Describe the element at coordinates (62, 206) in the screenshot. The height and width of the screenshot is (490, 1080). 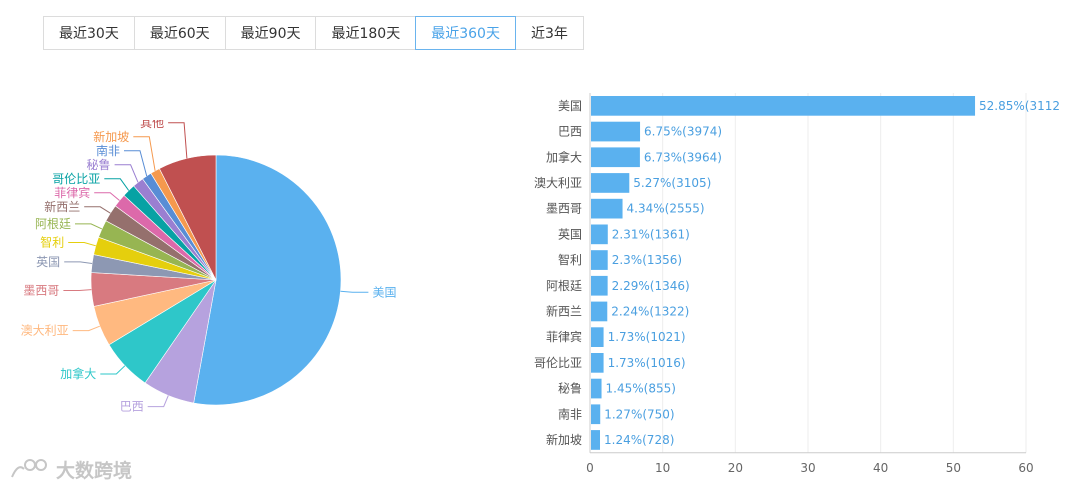
I see `pie-slice-label: 新西兰` at that location.